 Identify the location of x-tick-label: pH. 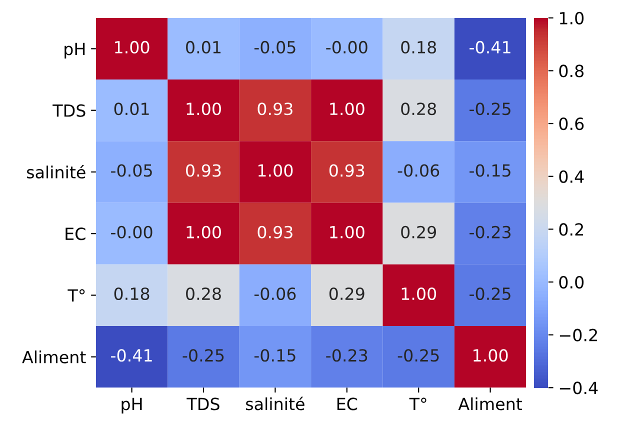
(132, 406).